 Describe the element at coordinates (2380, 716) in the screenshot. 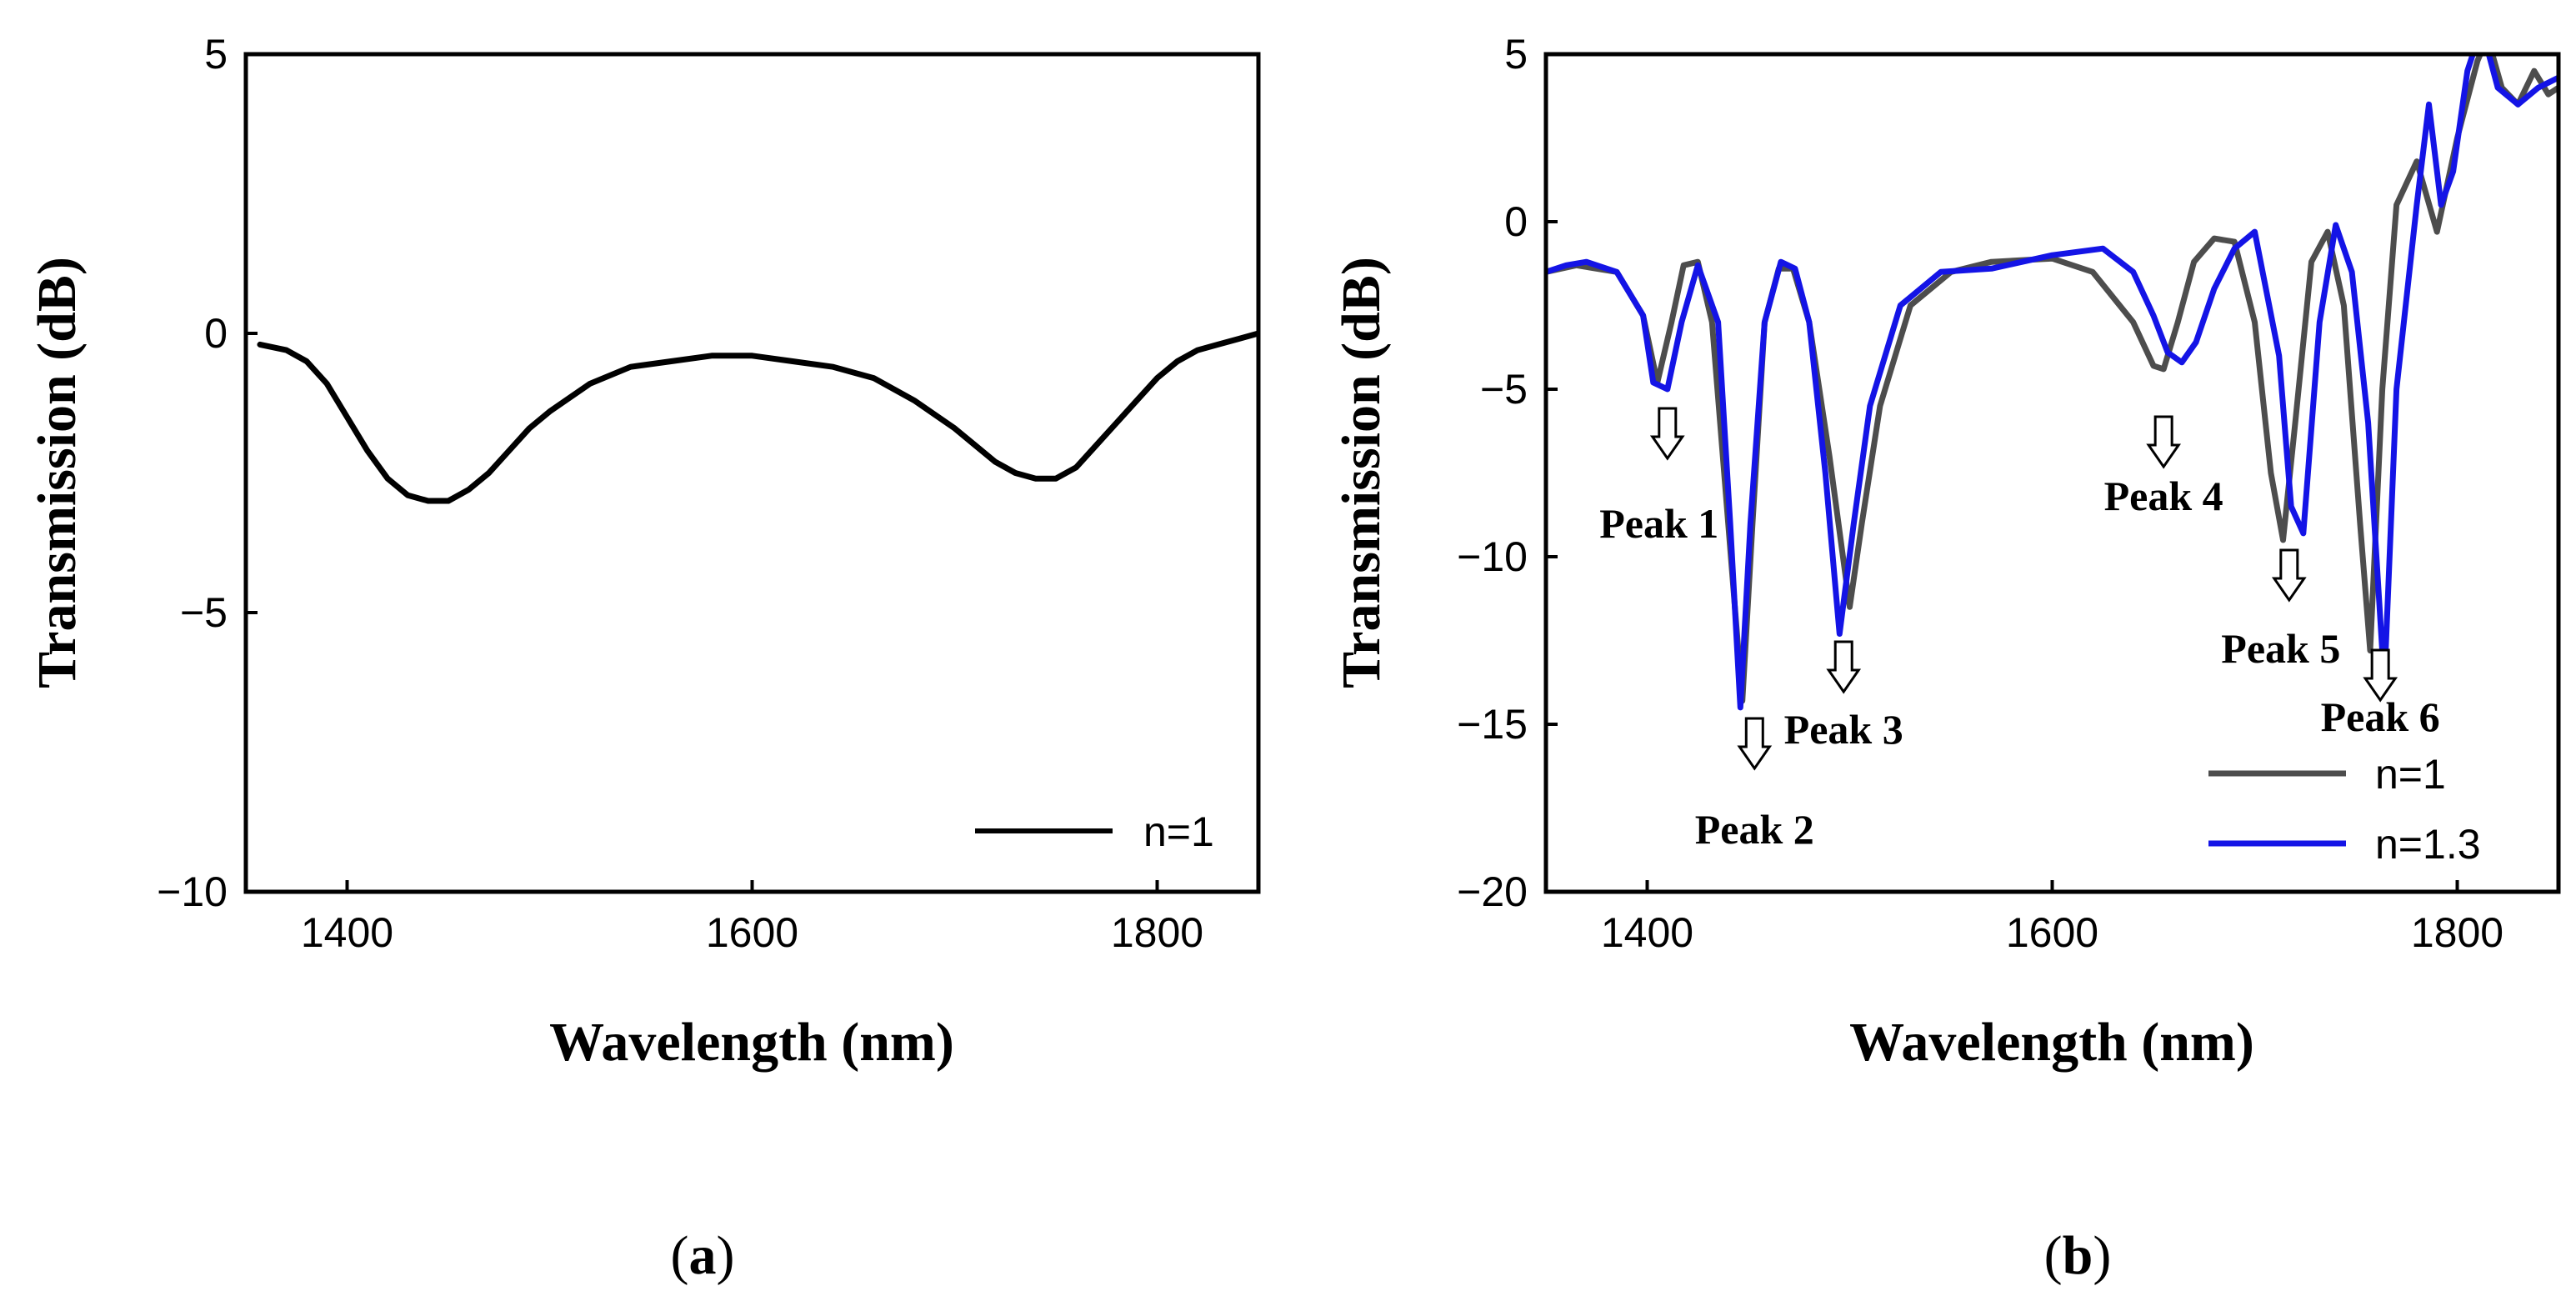

I see `peak-label-6: Peak 6` at that location.